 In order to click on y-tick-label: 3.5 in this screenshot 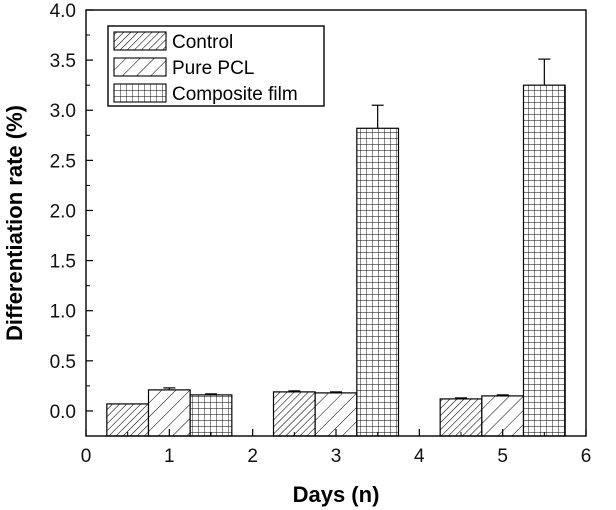, I will do `click(63, 61)`.